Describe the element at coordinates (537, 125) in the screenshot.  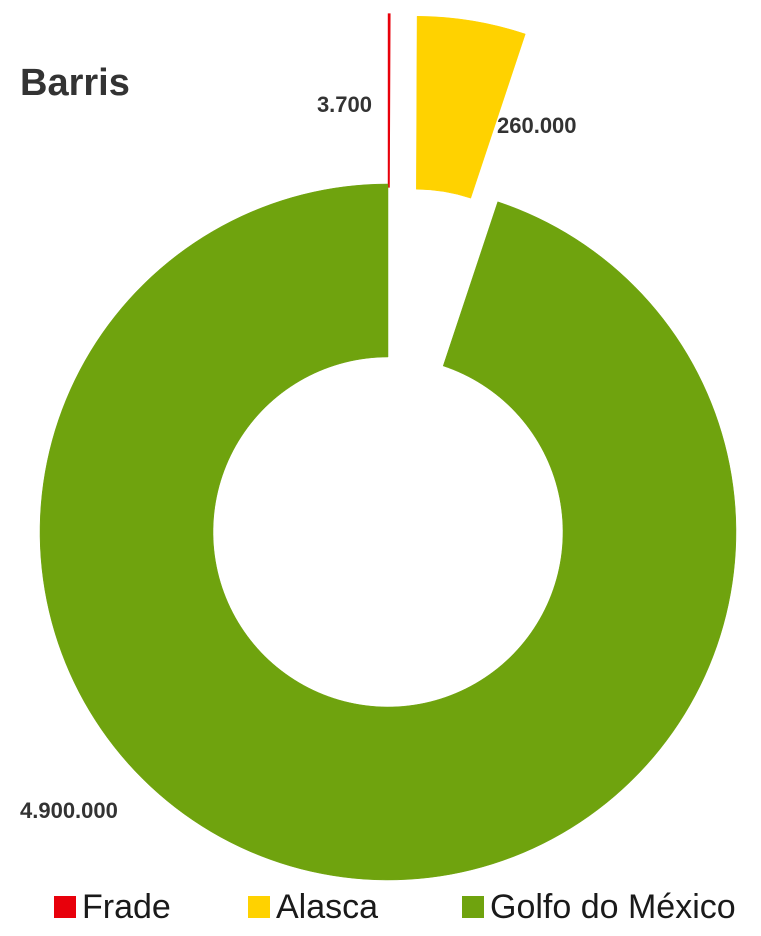
I see `data-label-alasca: 260.000` at that location.